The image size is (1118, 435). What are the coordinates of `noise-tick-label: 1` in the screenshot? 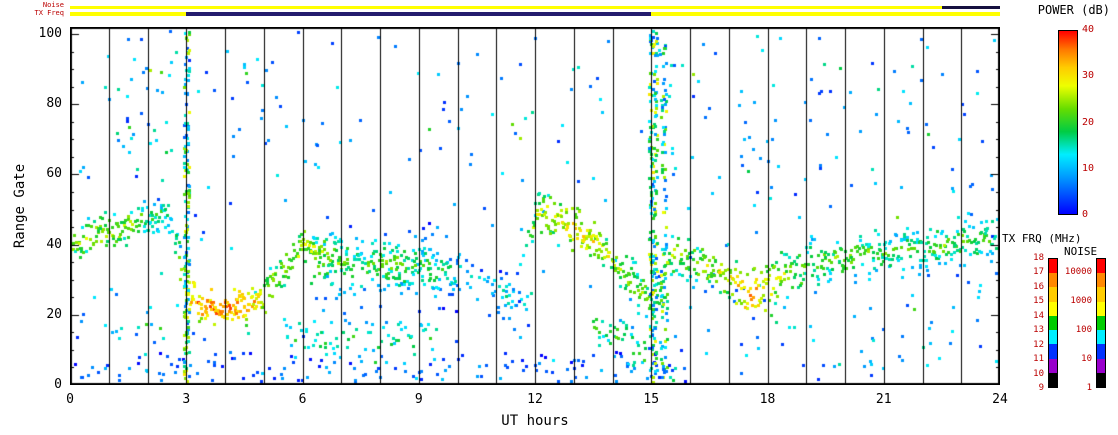 It's located at (1089, 388).